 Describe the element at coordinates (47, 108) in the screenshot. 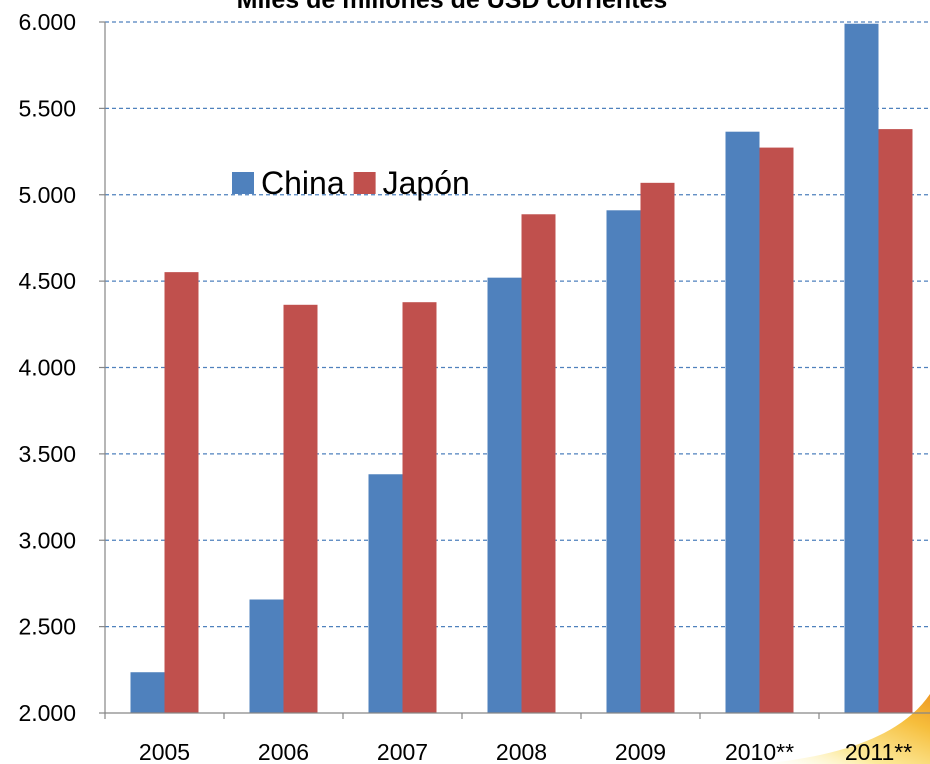

I see `y-tick-label: 5.500` at that location.